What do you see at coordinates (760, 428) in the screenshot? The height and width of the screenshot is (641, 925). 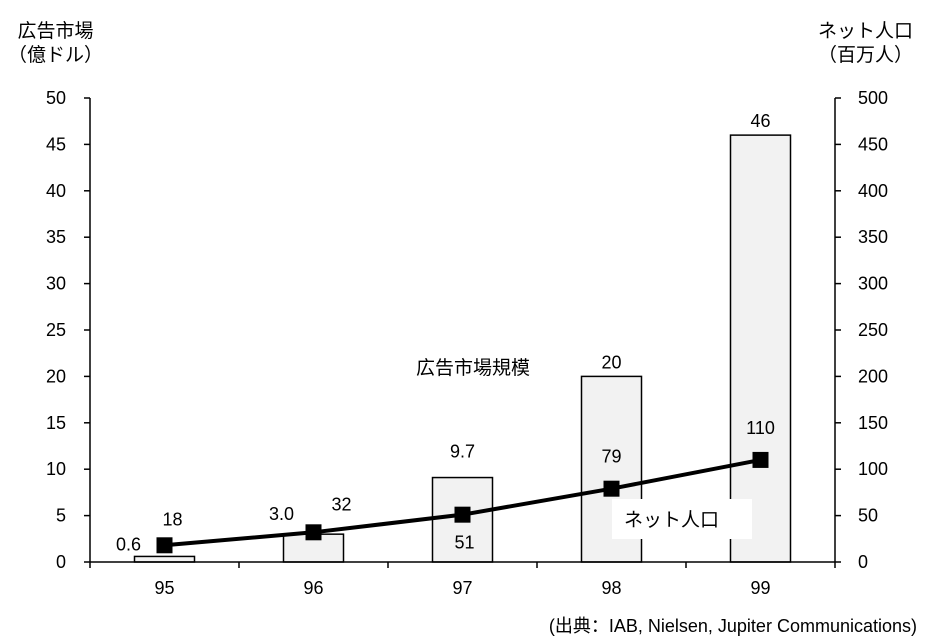 I see `line-value-label: 110` at bounding box center [760, 428].